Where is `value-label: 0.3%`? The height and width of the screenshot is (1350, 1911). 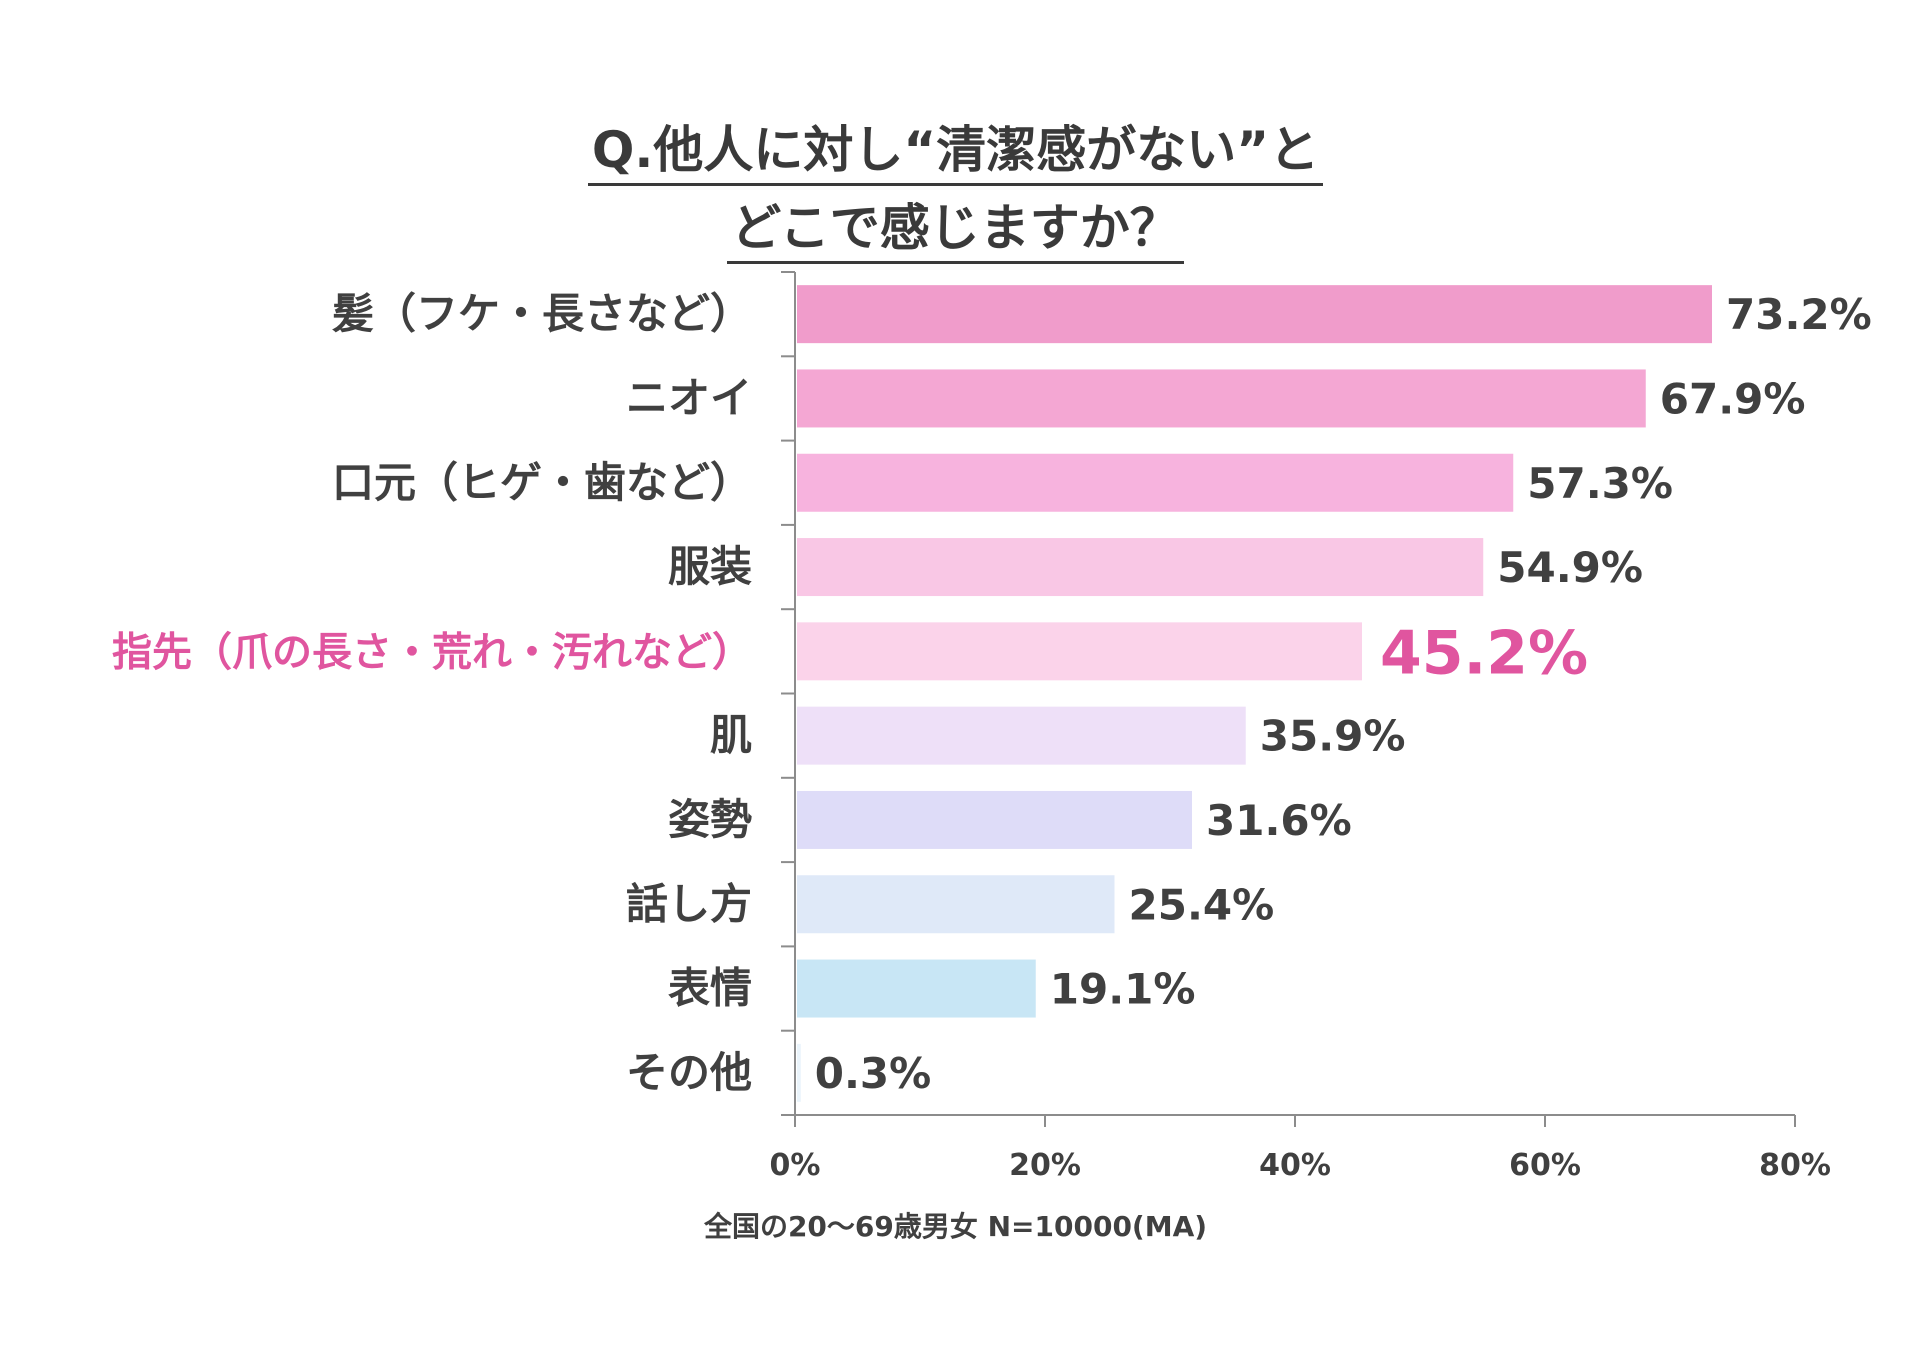 value-label: 0.3% is located at coordinates (873, 1073).